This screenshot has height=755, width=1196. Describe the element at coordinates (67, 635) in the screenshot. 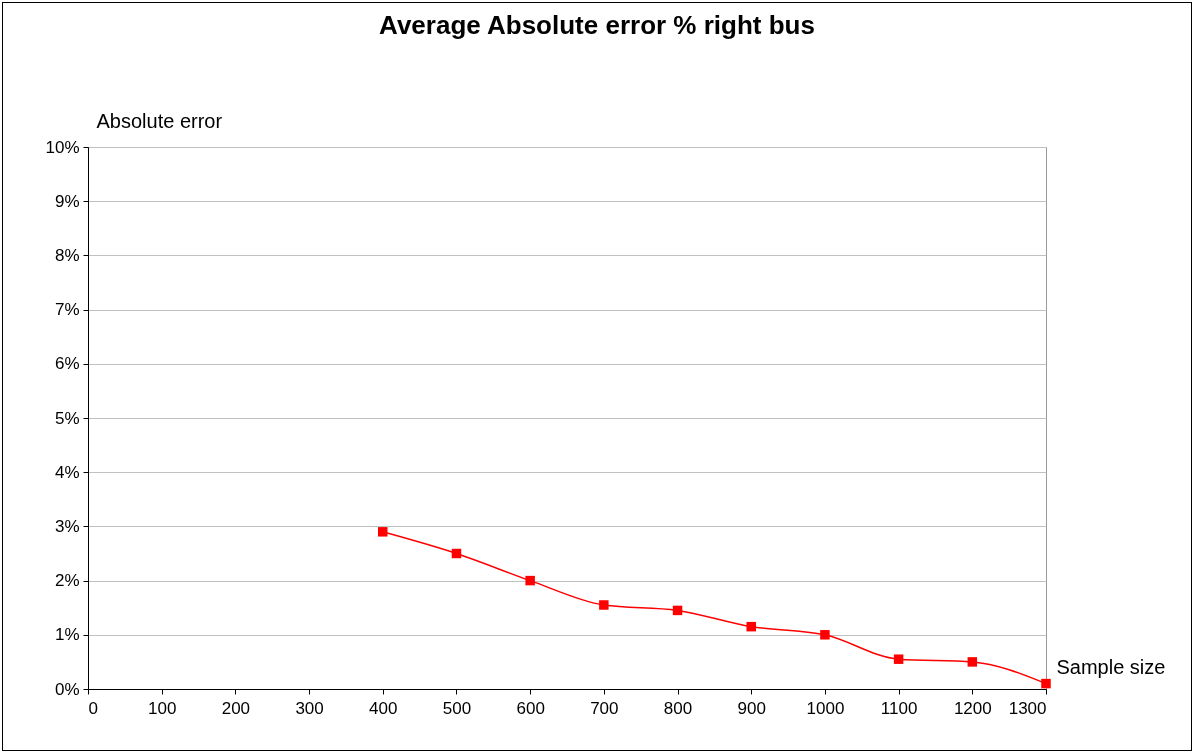

I see `y-tick-label: 1%` at that location.